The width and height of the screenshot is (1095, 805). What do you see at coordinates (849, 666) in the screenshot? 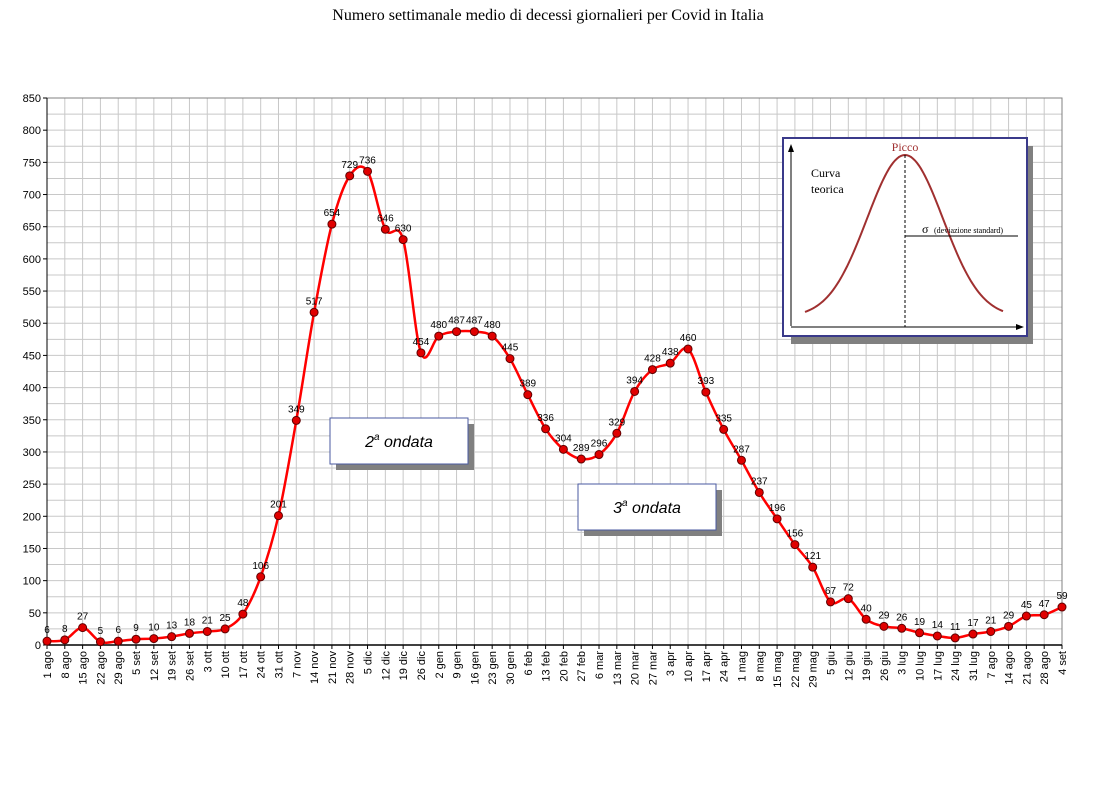
I see `x-tick-label: 12 giu` at bounding box center [849, 666].